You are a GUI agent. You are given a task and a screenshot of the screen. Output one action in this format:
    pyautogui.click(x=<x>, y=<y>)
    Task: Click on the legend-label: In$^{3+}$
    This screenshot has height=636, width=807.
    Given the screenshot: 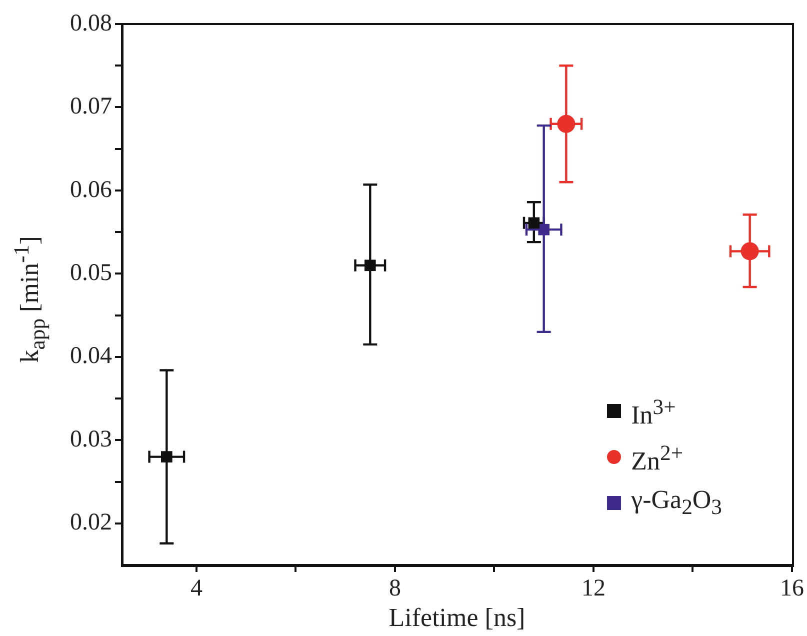 What is the action you would take?
    pyautogui.click(x=653, y=413)
    